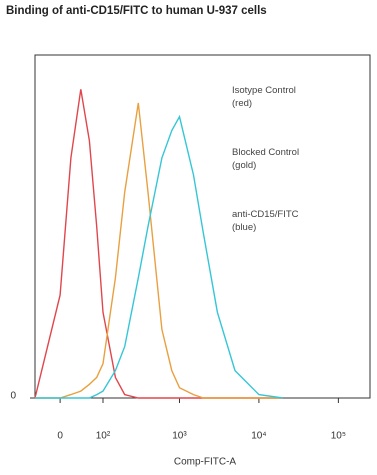 This screenshot has height=475, width=377. What do you see at coordinates (103, 436) in the screenshot?
I see `x-tick-label: 10²` at bounding box center [103, 436].